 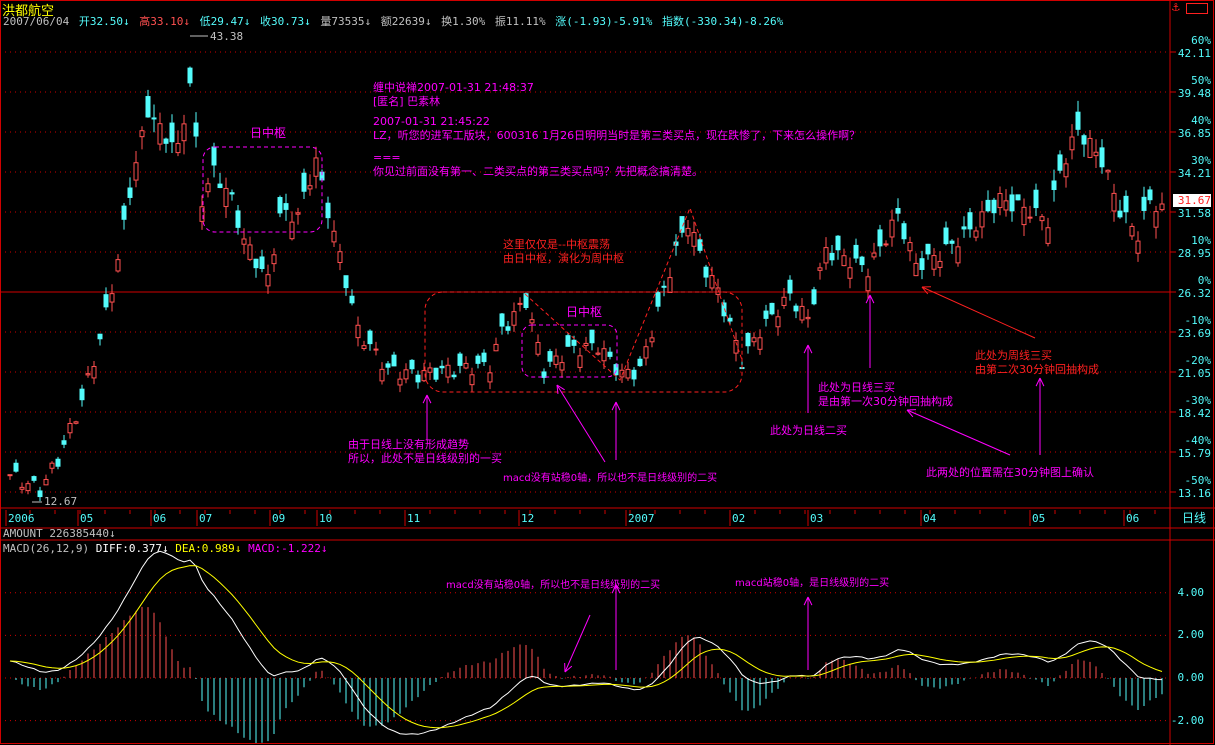 What do you see at coordinates (817, 518) in the screenshot?
I see `date-label: 03` at bounding box center [817, 518].